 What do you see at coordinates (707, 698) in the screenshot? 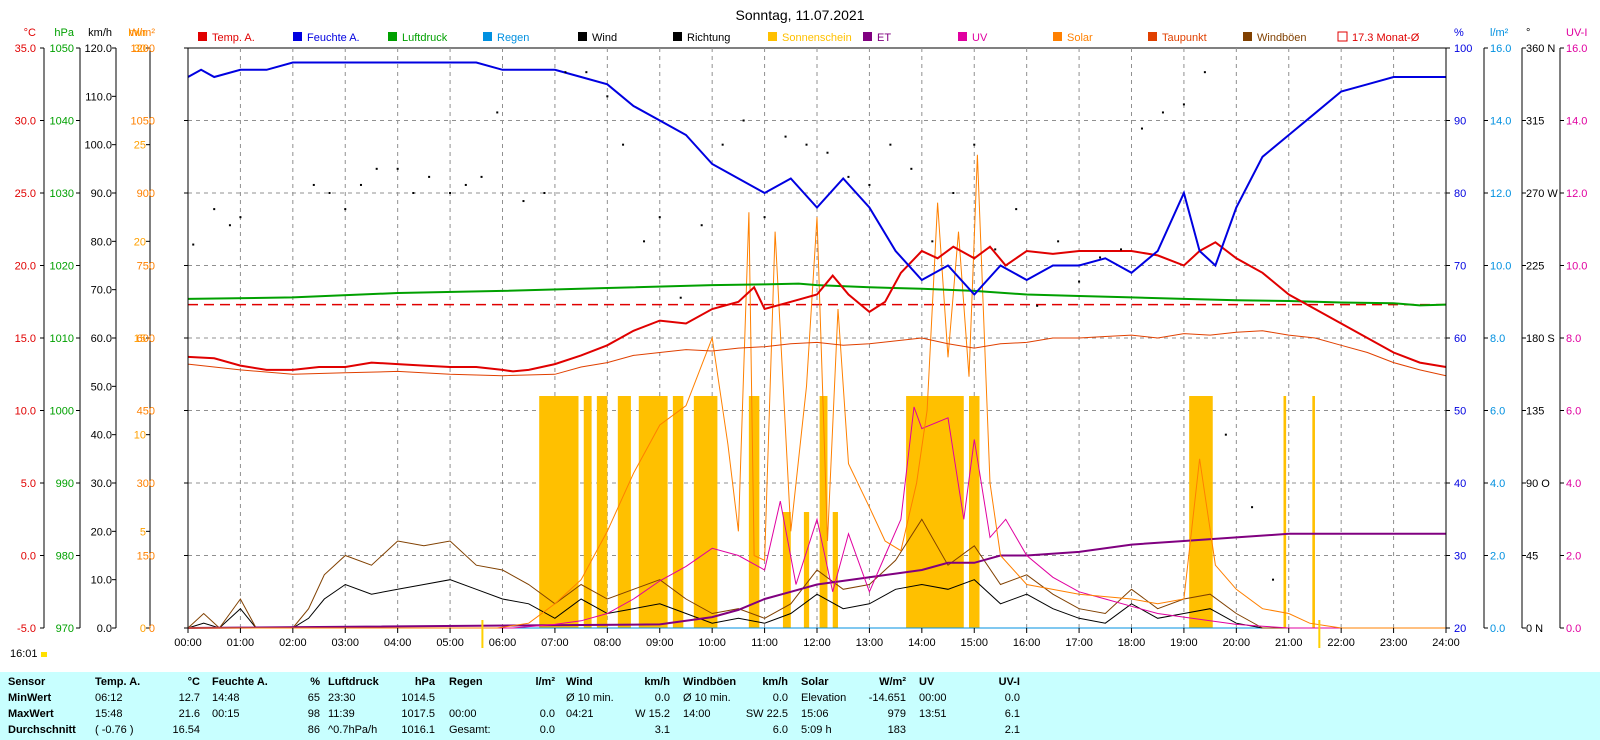
I see `stats-min-gust-t: Ø 10 min.` at bounding box center [707, 698].